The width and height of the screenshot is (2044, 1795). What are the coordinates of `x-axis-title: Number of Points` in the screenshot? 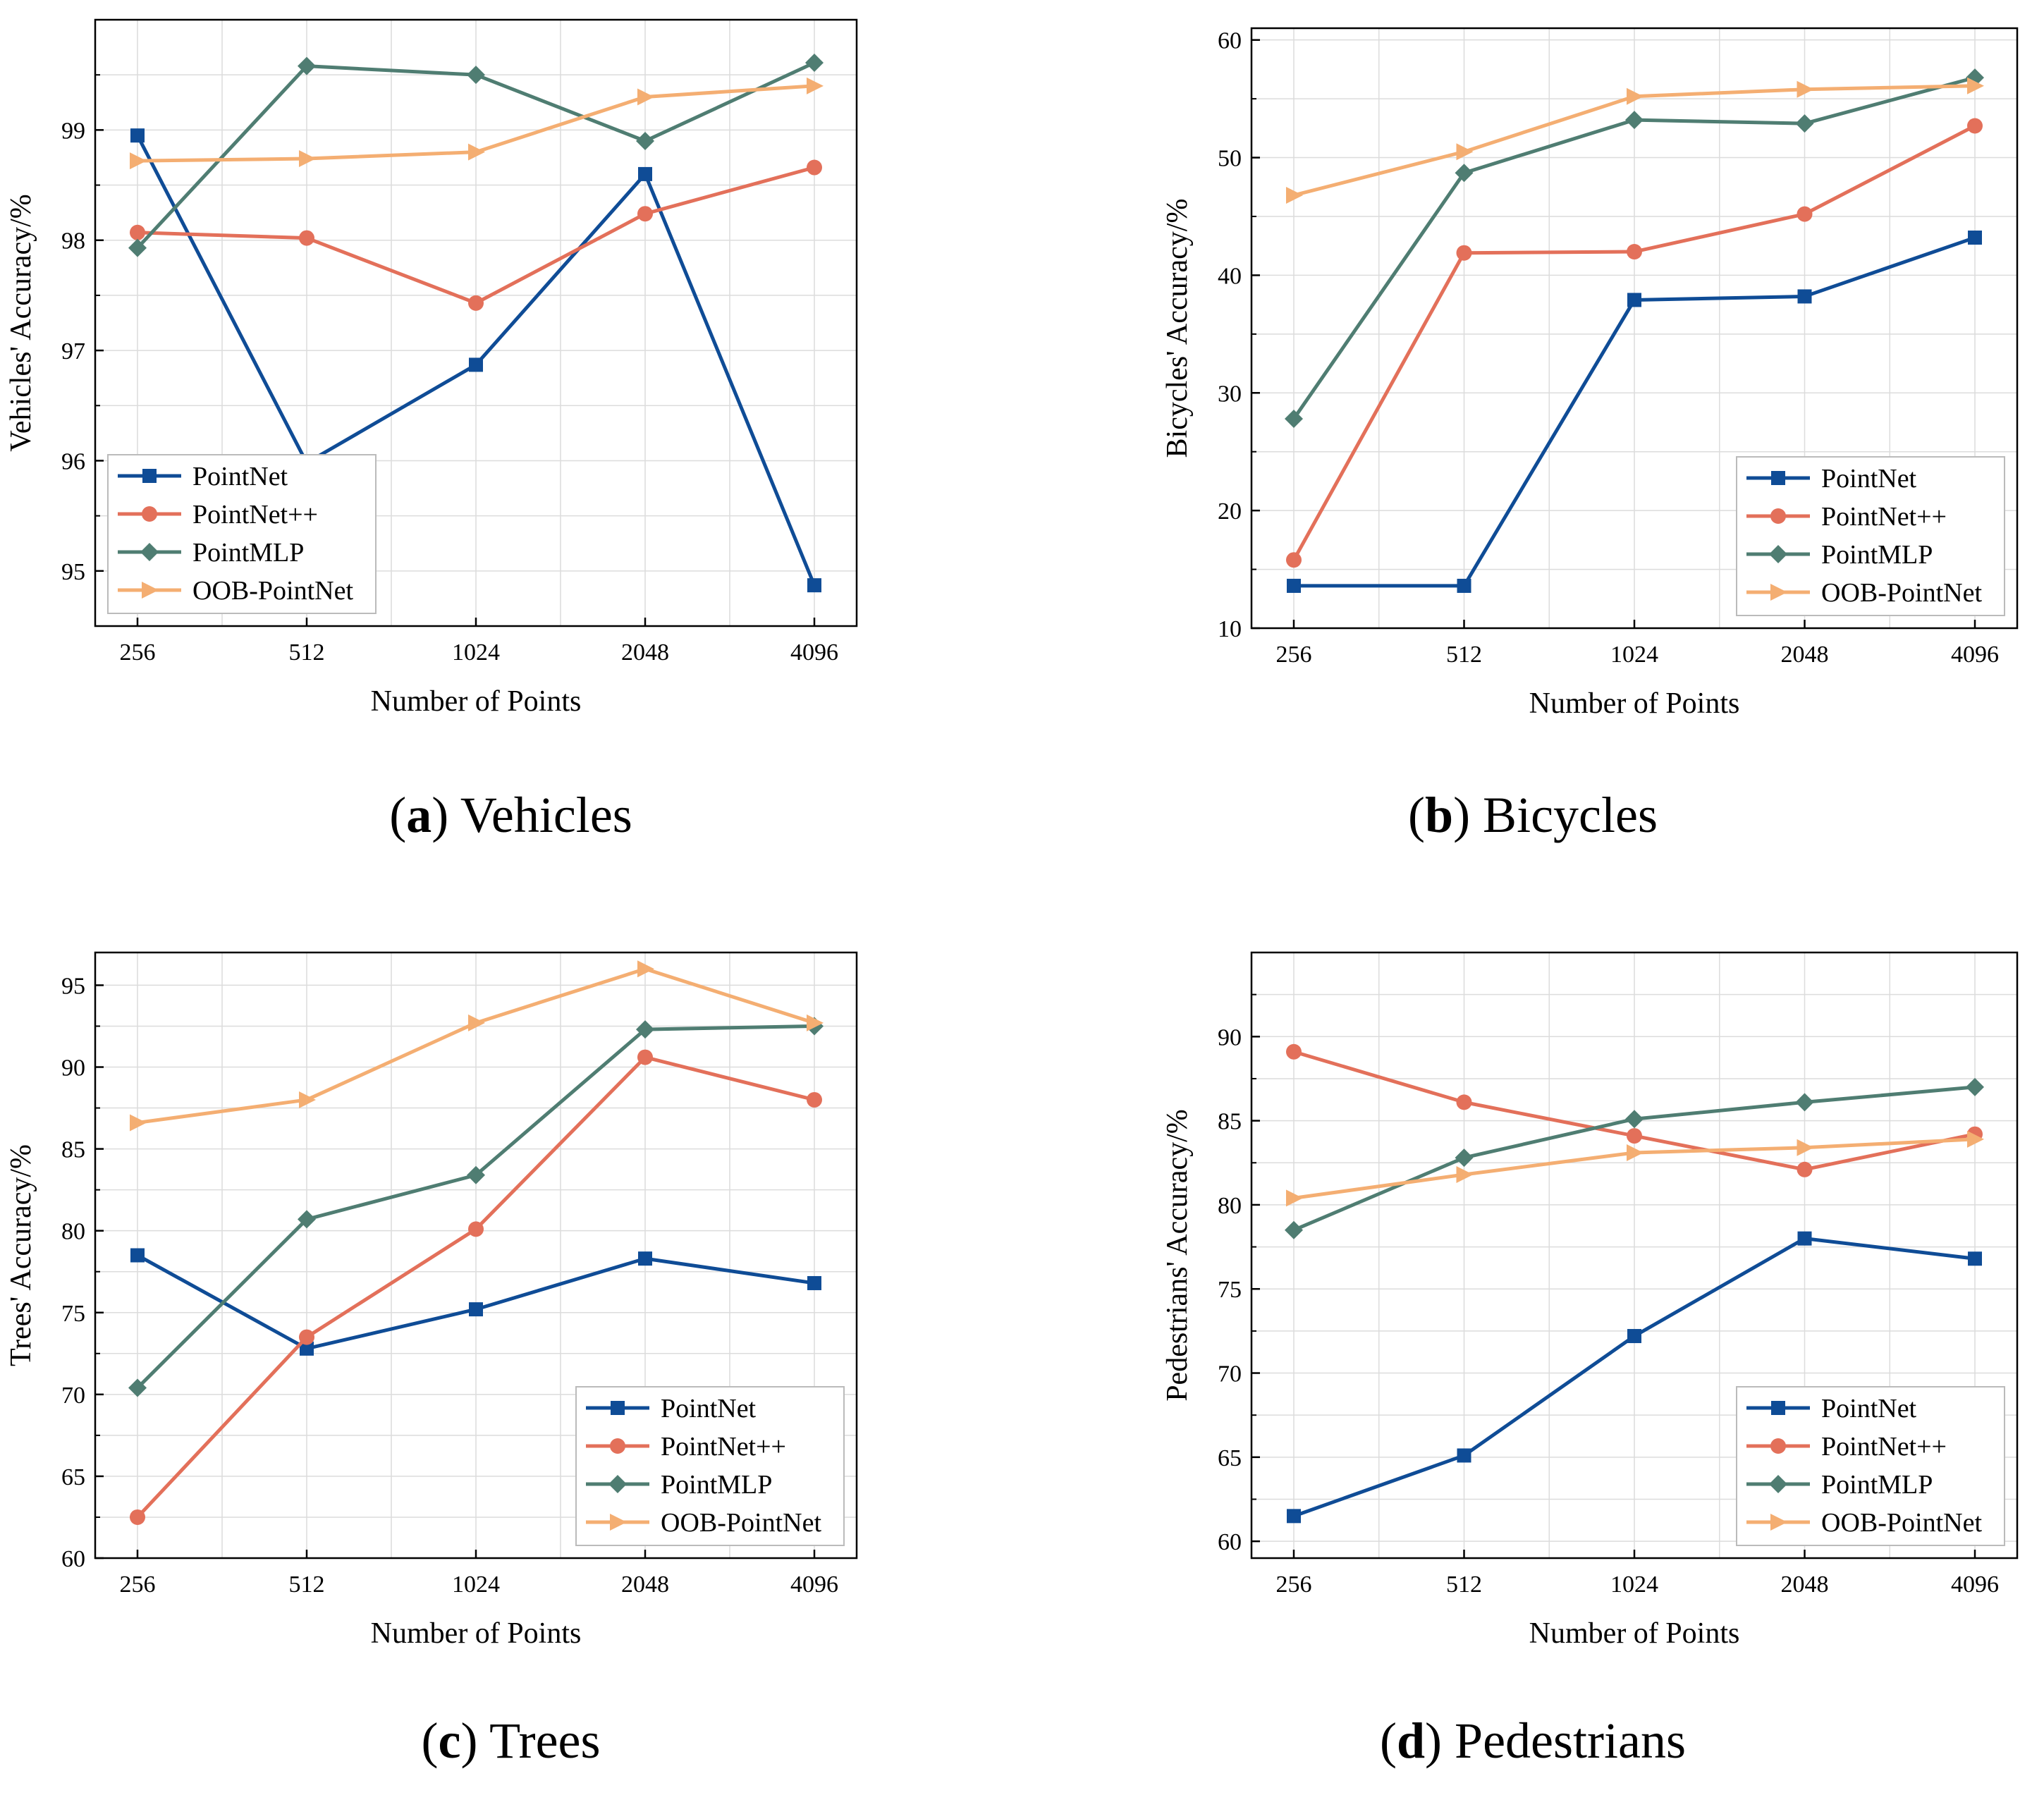 It's located at (476, 701).